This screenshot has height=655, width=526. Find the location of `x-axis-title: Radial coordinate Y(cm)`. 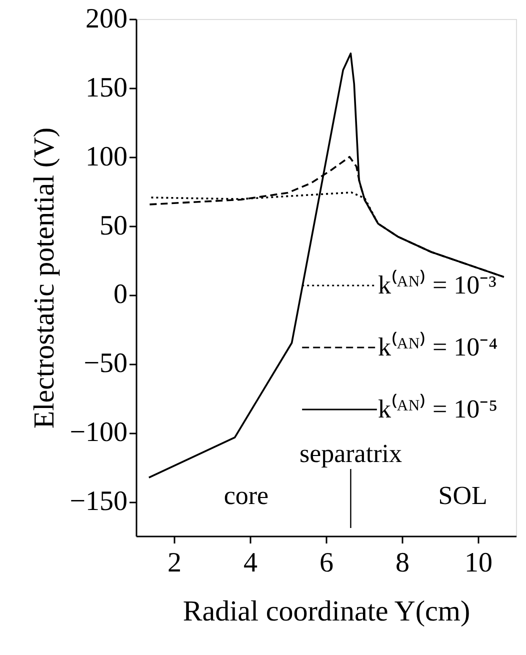

x-axis-title: Radial coordinate Y(cm) is located at coordinates (326, 612).